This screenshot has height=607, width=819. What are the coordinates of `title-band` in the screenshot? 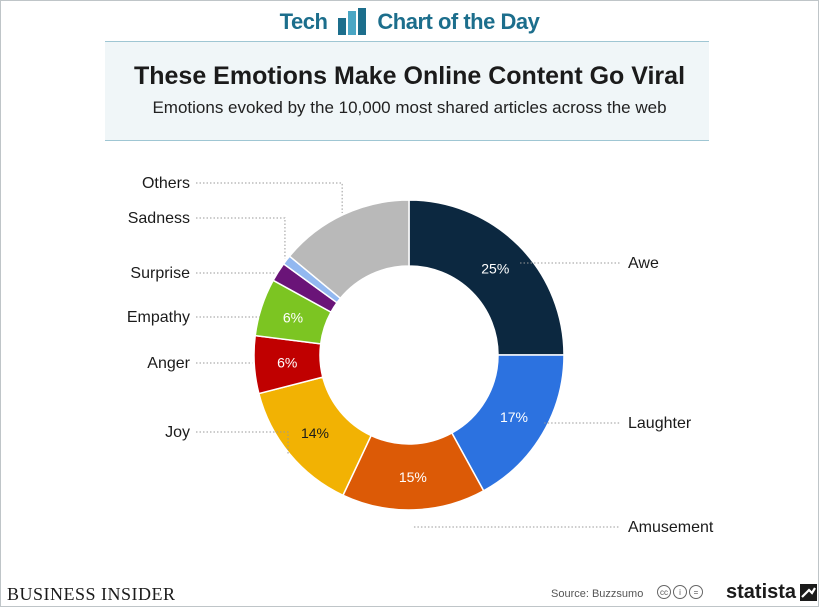 It's located at (407, 91).